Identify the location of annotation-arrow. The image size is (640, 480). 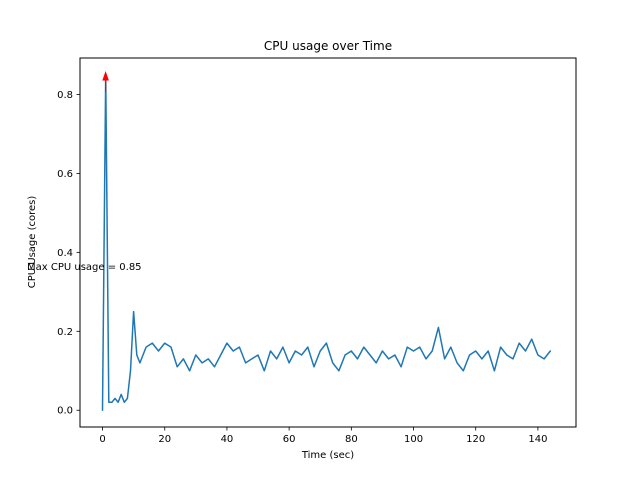
(105, 81).